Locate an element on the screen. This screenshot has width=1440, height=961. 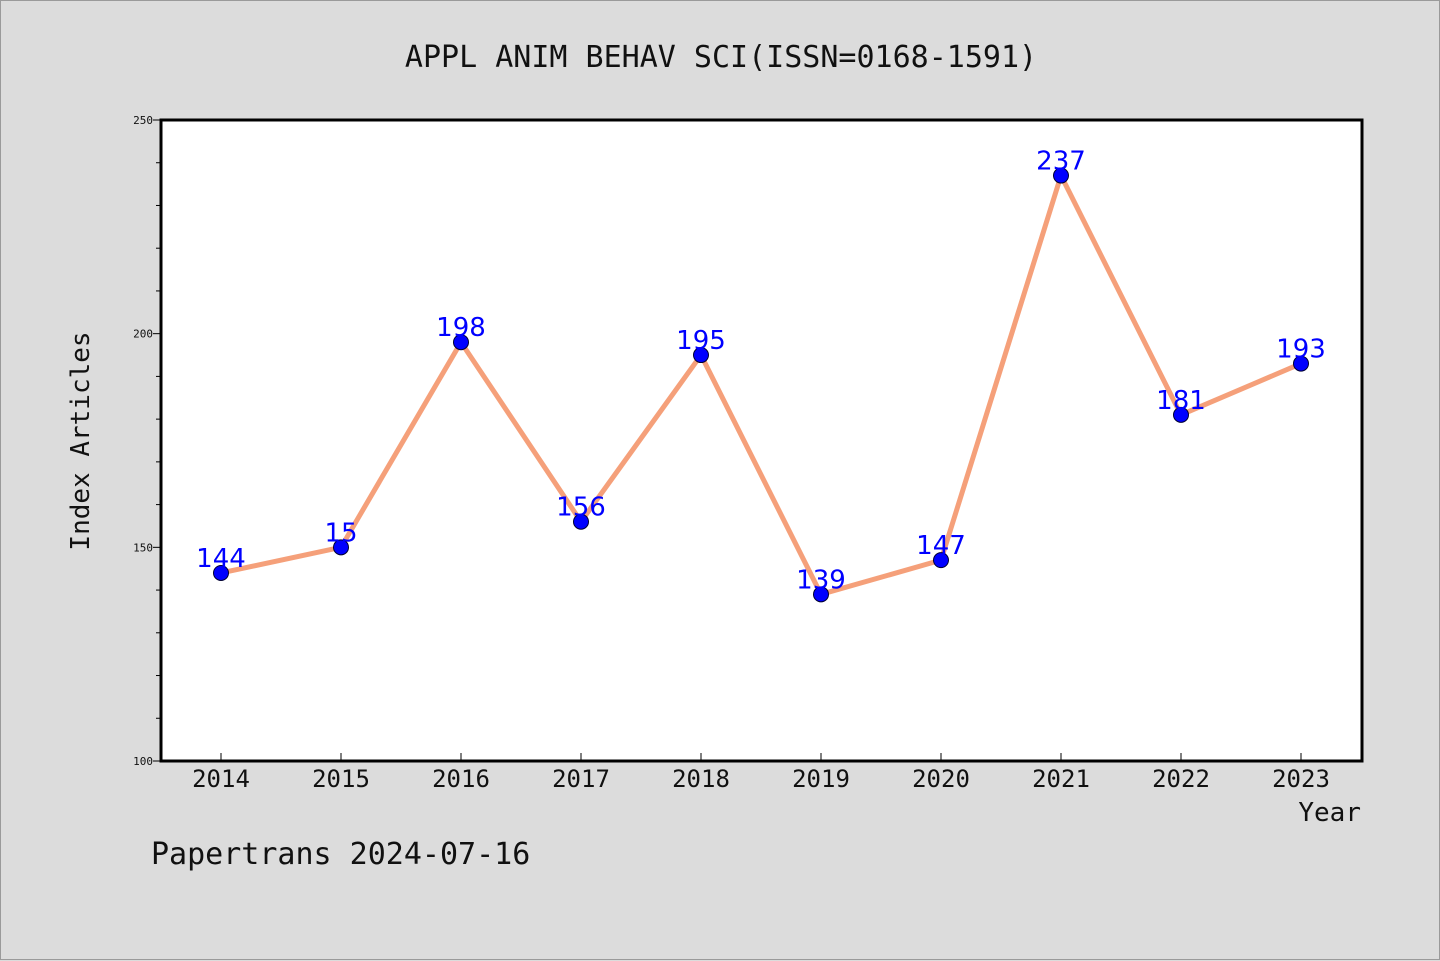
data-label-2021: 237 is located at coordinates (1061, 162).